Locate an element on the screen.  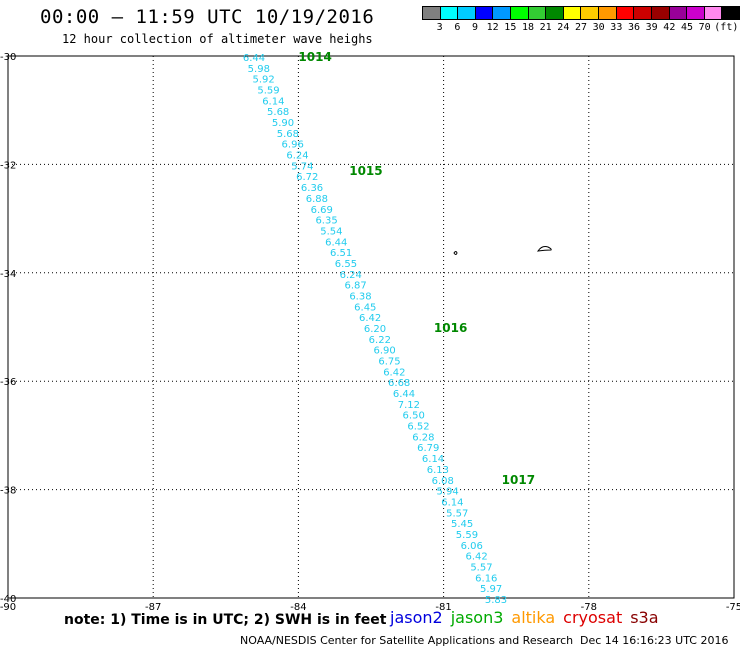
track-value: 6.08 is located at coordinates (443, 481).